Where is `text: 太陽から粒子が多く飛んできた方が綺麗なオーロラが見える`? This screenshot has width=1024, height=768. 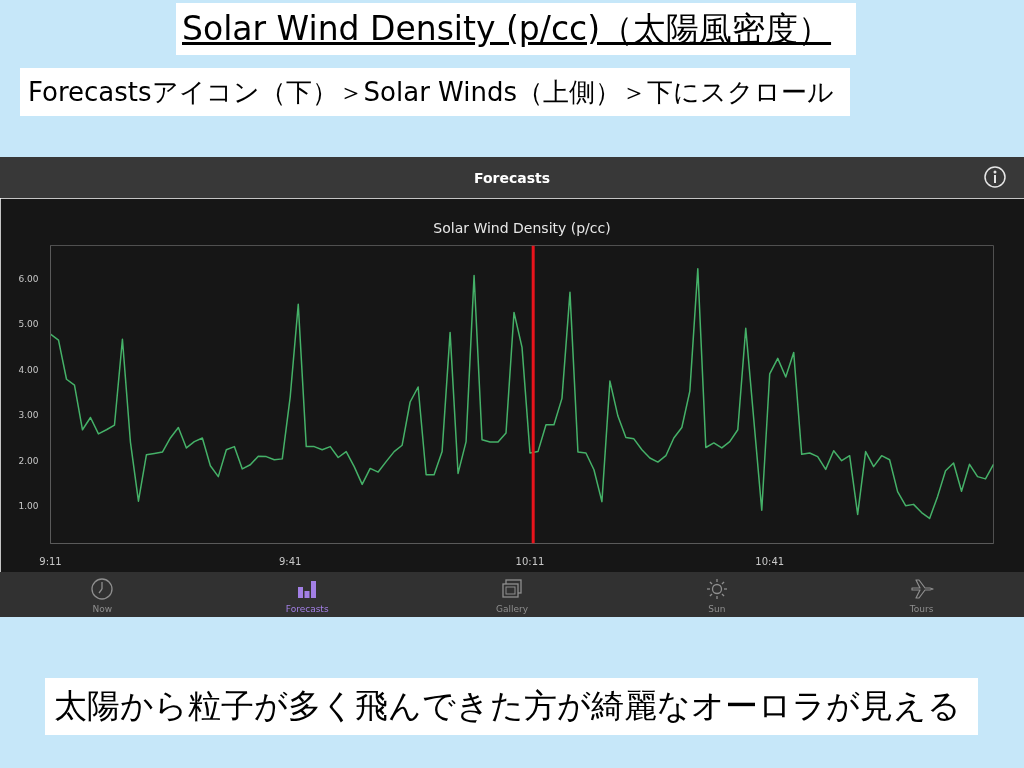
text: 太陽から粒子が多く飛んできた方が綺麗なオーロラが見える is located at coordinates (507, 706).